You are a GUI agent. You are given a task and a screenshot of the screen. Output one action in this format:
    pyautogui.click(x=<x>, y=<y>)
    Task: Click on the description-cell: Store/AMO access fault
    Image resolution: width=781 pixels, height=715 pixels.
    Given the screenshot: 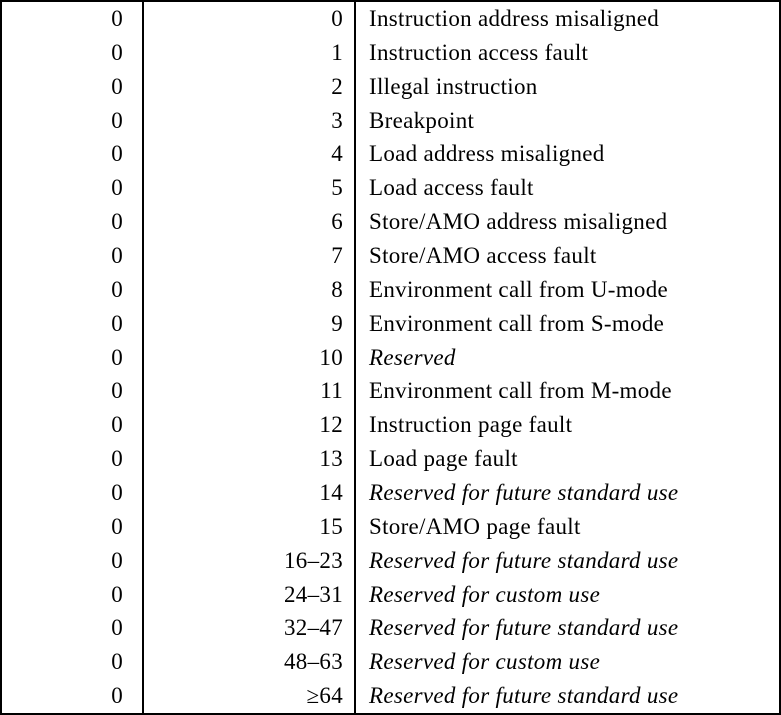 What is the action you would take?
    pyautogui.click(x=483, y=255)
    